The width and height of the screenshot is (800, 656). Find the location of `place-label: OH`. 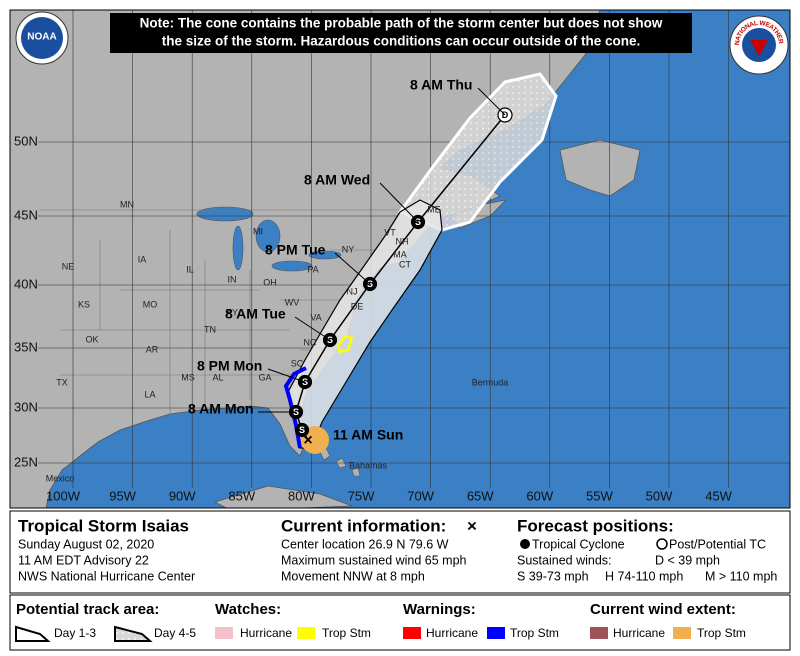

place-label: OH is located at coordinates (270, 282).